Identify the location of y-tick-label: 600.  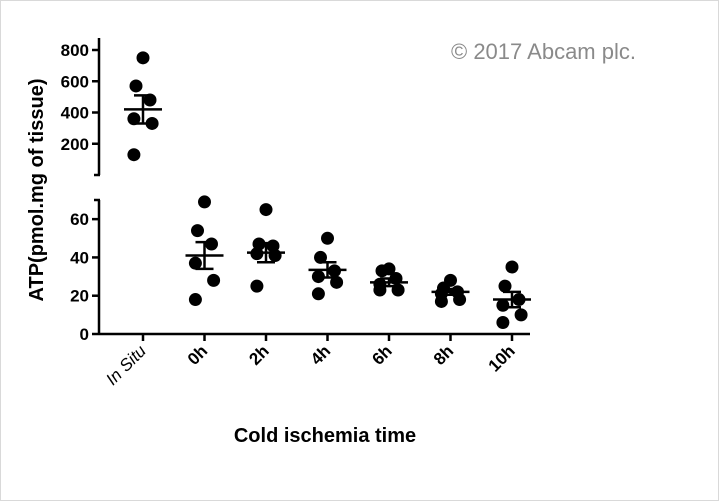
(75, 81).